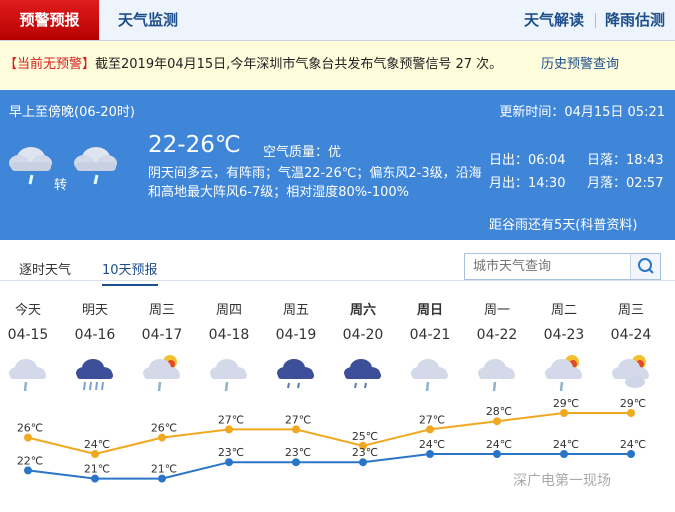 The width and height of the screenshot is (675, 512). I want to click on high-temp-label: 25℃, so click(365, 436).